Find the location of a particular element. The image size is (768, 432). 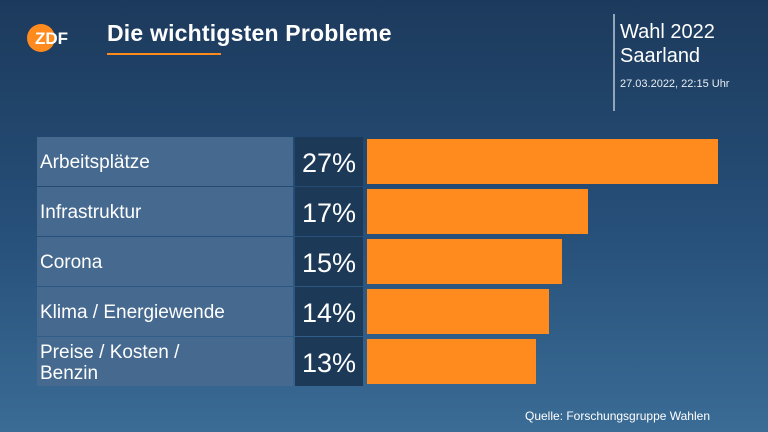

category-label: Arbeitsplätze is located at coordinates (95, 162).